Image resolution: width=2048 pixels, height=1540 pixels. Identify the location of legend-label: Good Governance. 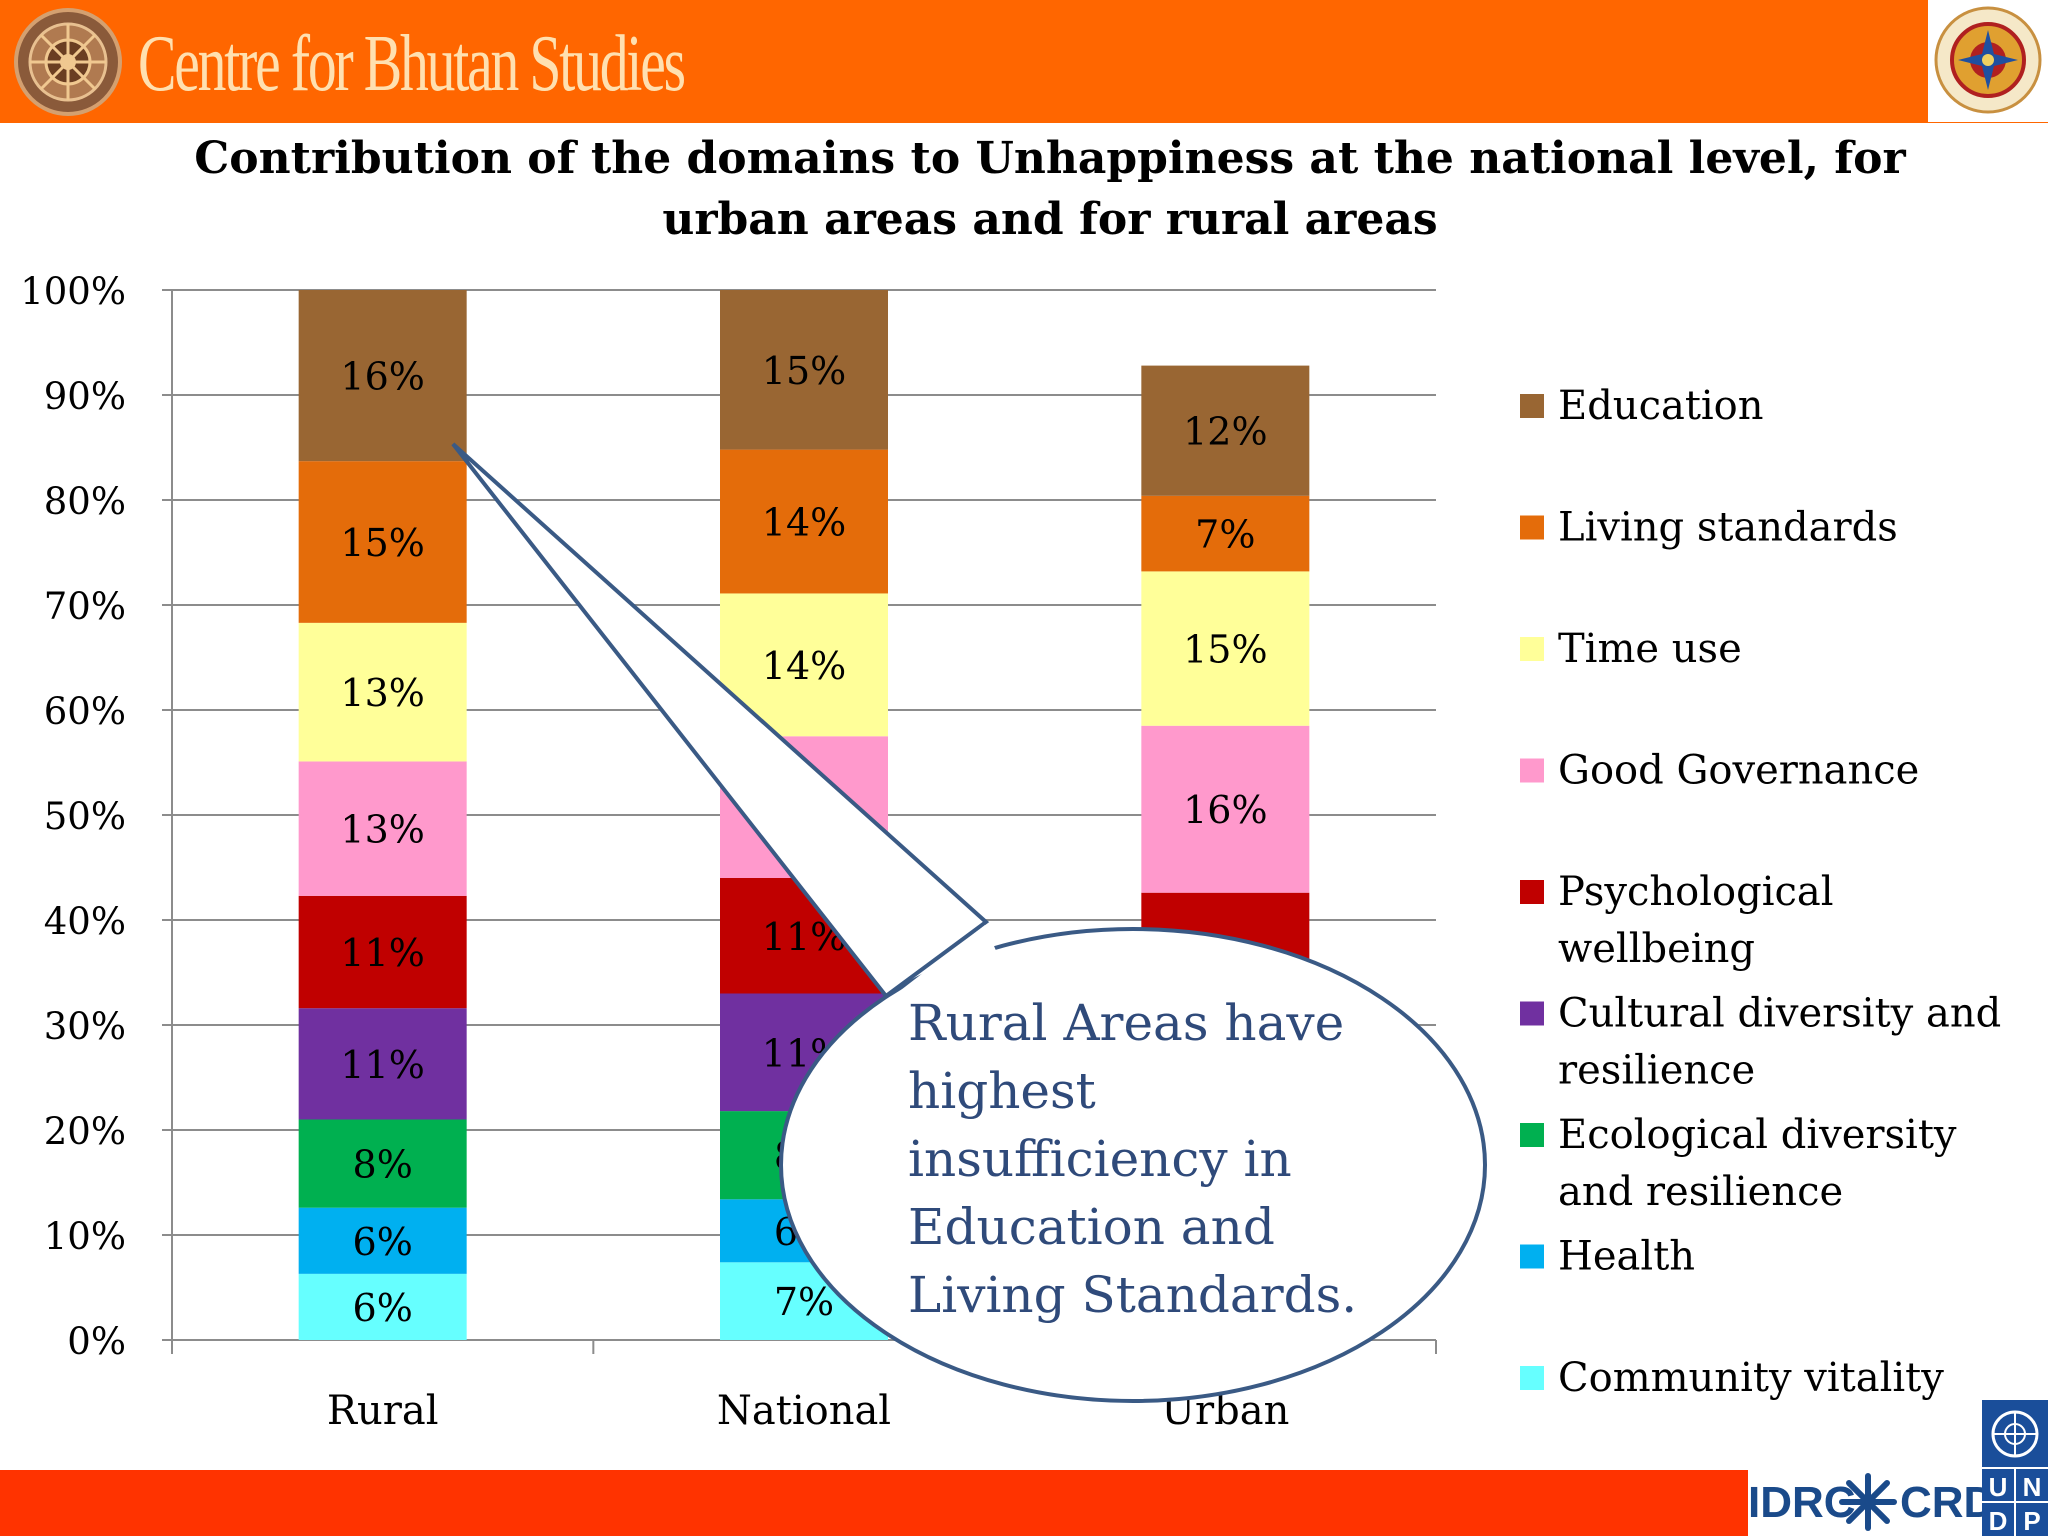
(1738, 771).